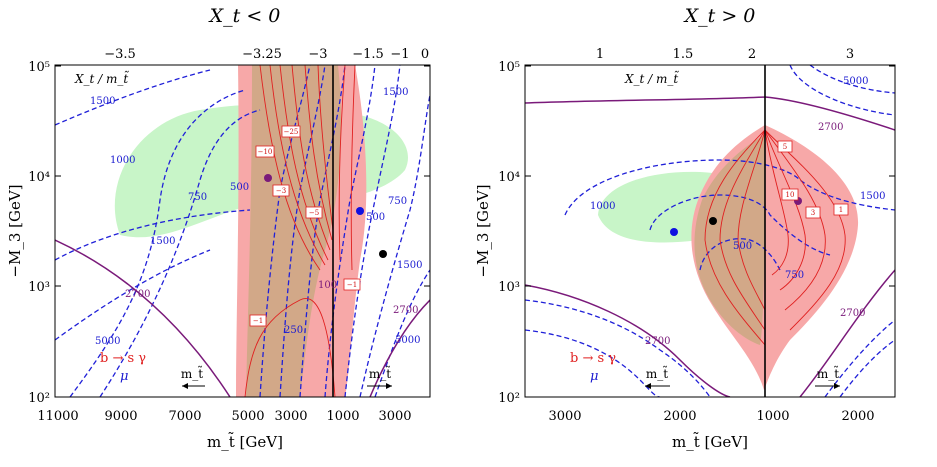 This screenshot has width=937, height=467. Describe the element at coordinates (39, 177) in the screenshot. I see `left-ytick-2: 10⁴` at that location.